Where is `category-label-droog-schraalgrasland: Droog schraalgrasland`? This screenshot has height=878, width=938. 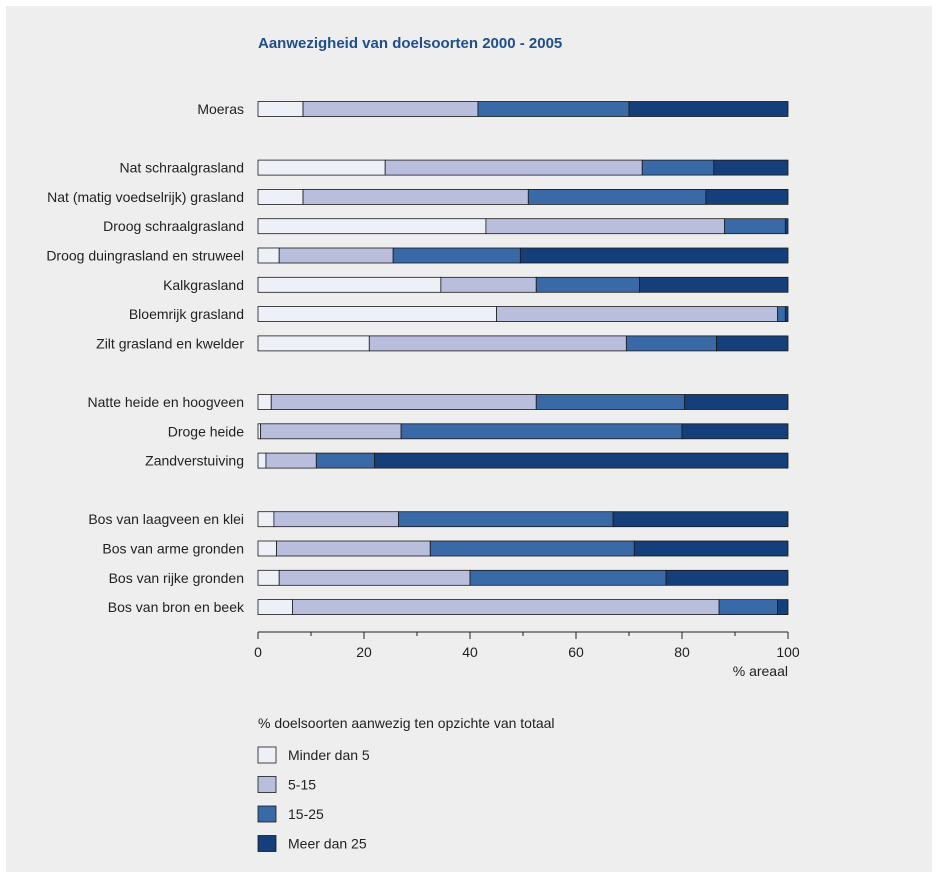 category-label-droog-schraalgrasland: Droog schraalgrasland is located at coordinates (173, 226).